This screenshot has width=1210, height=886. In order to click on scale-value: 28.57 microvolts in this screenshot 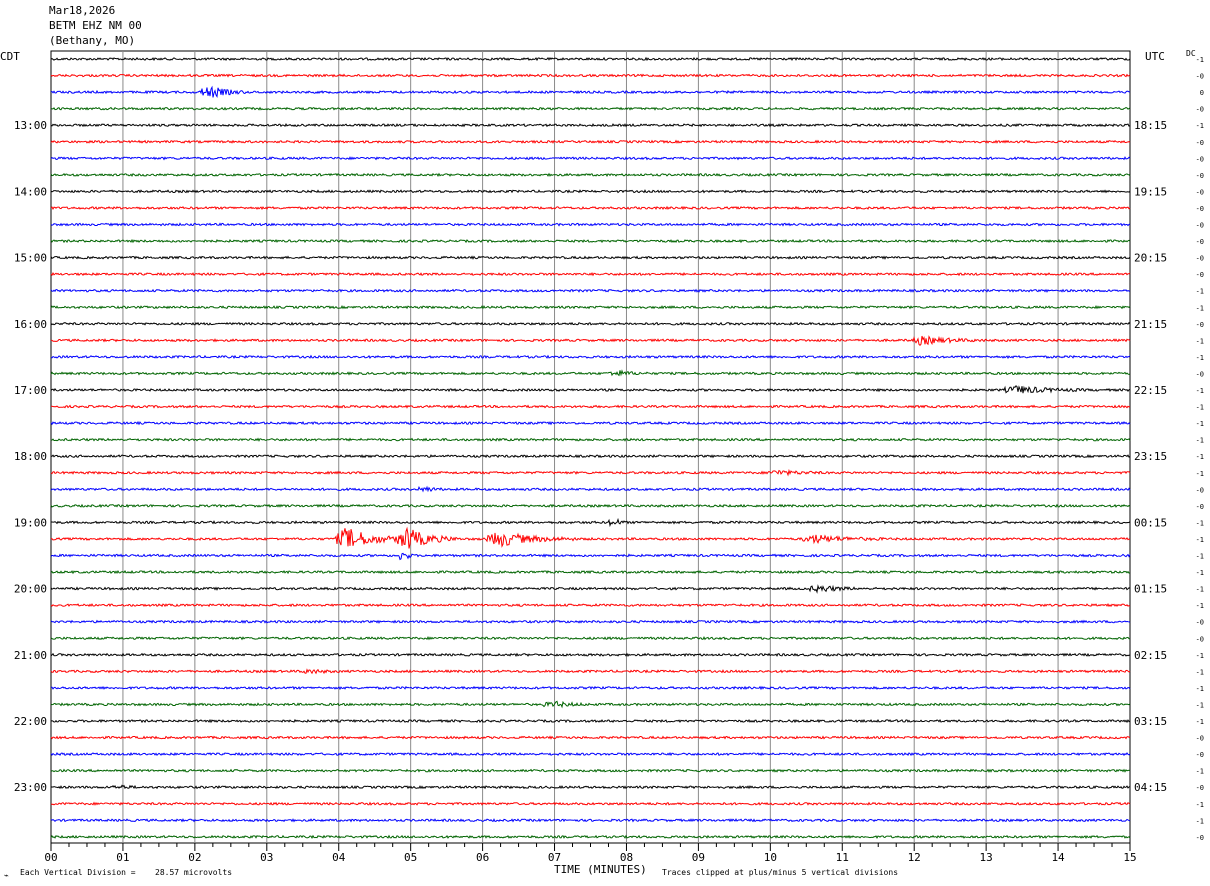, I will do `click(194, 872)`.